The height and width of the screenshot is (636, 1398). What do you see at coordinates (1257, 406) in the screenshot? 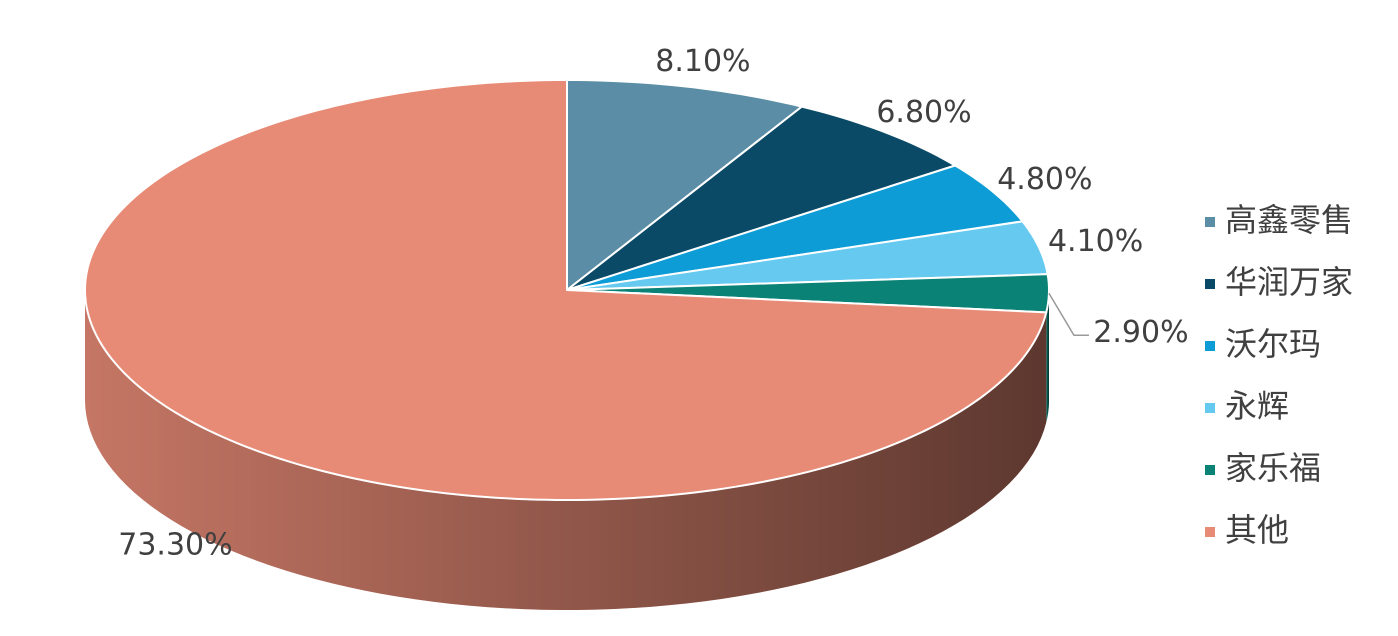
I see `legend-label: 永辉` at bounding box center [1257, 406].